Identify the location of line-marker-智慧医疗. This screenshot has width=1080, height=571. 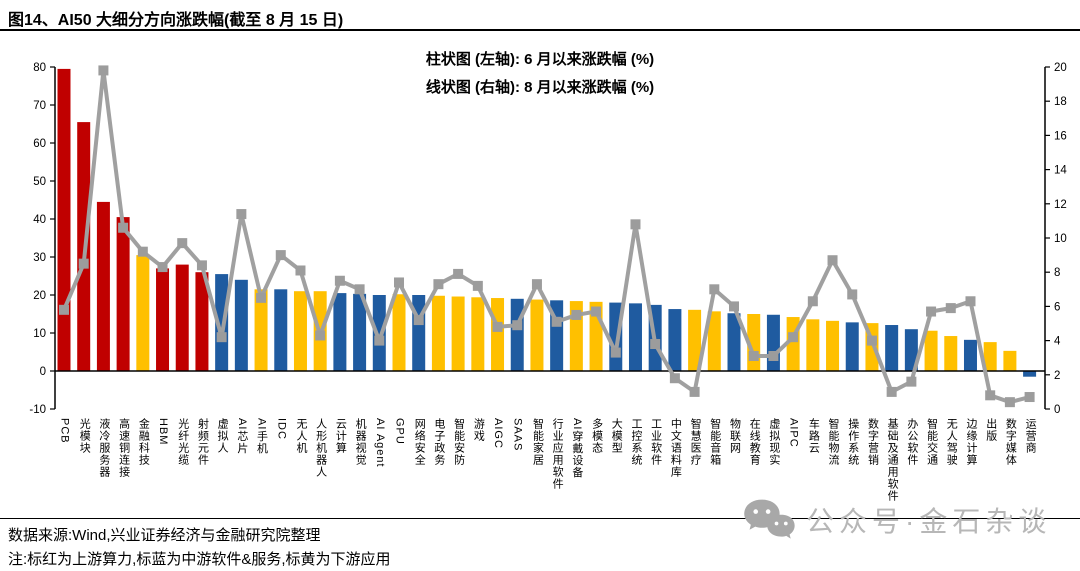
(694, 391).